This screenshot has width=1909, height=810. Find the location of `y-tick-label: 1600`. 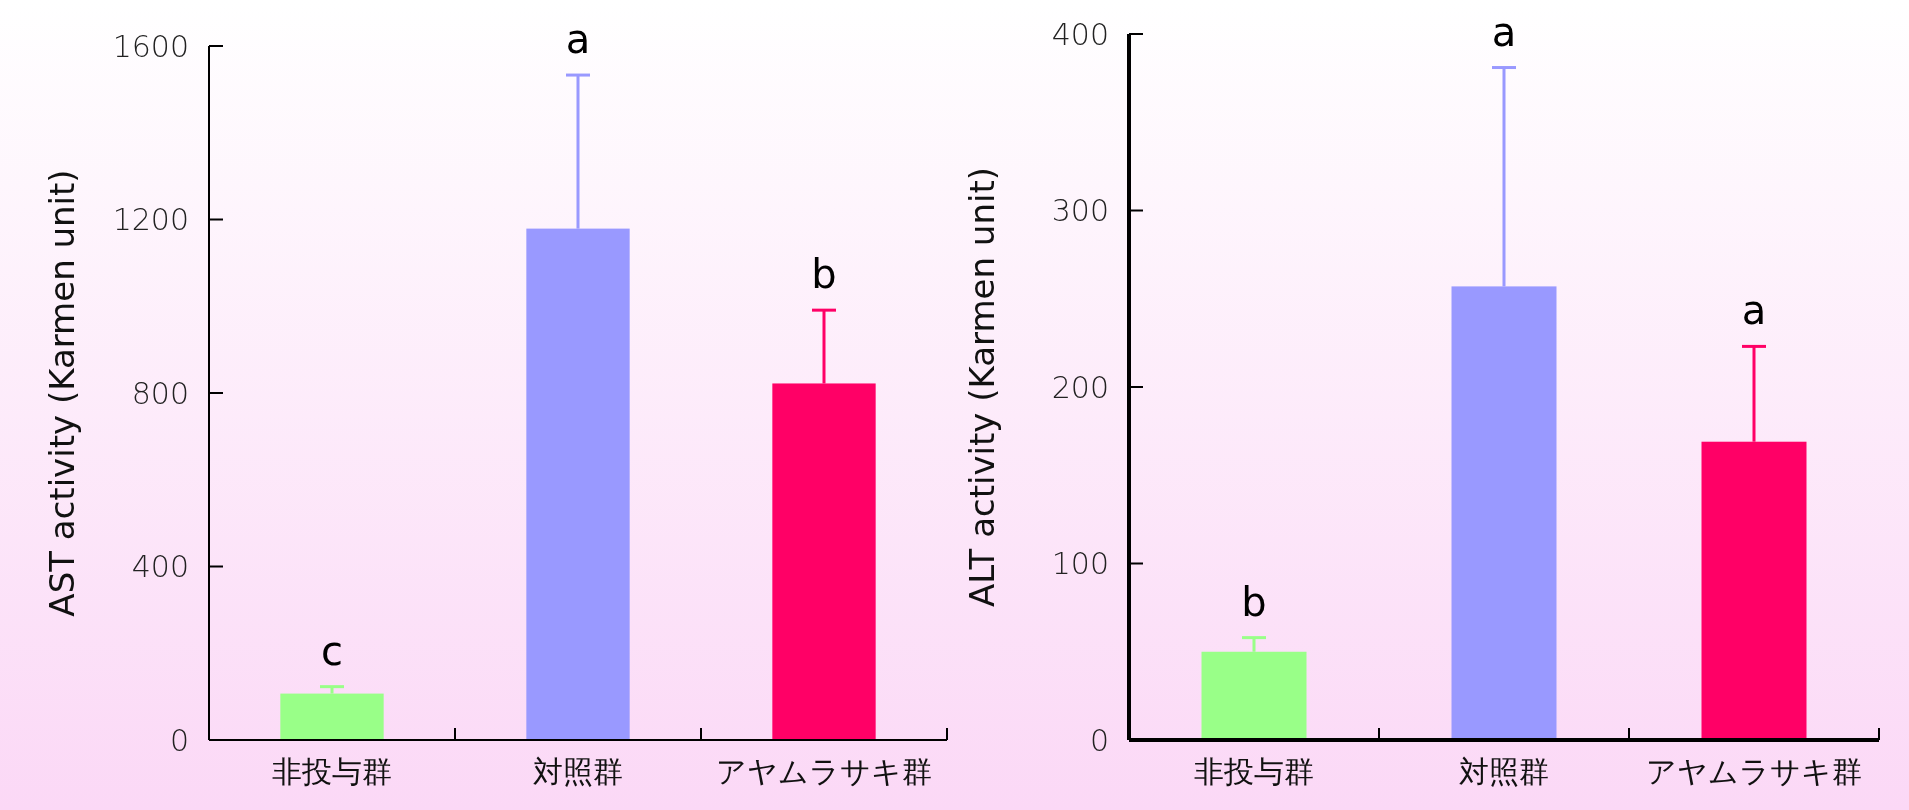

y-tick-label: 1600 is located at coordinates (150, 46).